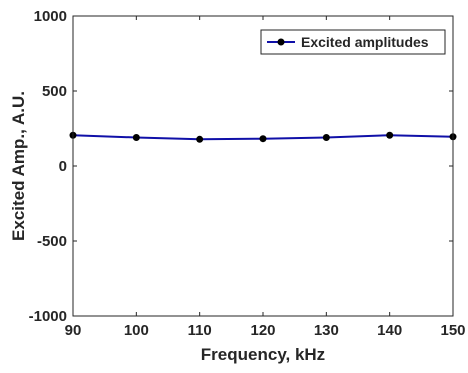 This screenshot has height=373, width=468. Describe the element at coordinates (50, 16) in the screenshot. I see `y-tick-label: 1000` at that location.